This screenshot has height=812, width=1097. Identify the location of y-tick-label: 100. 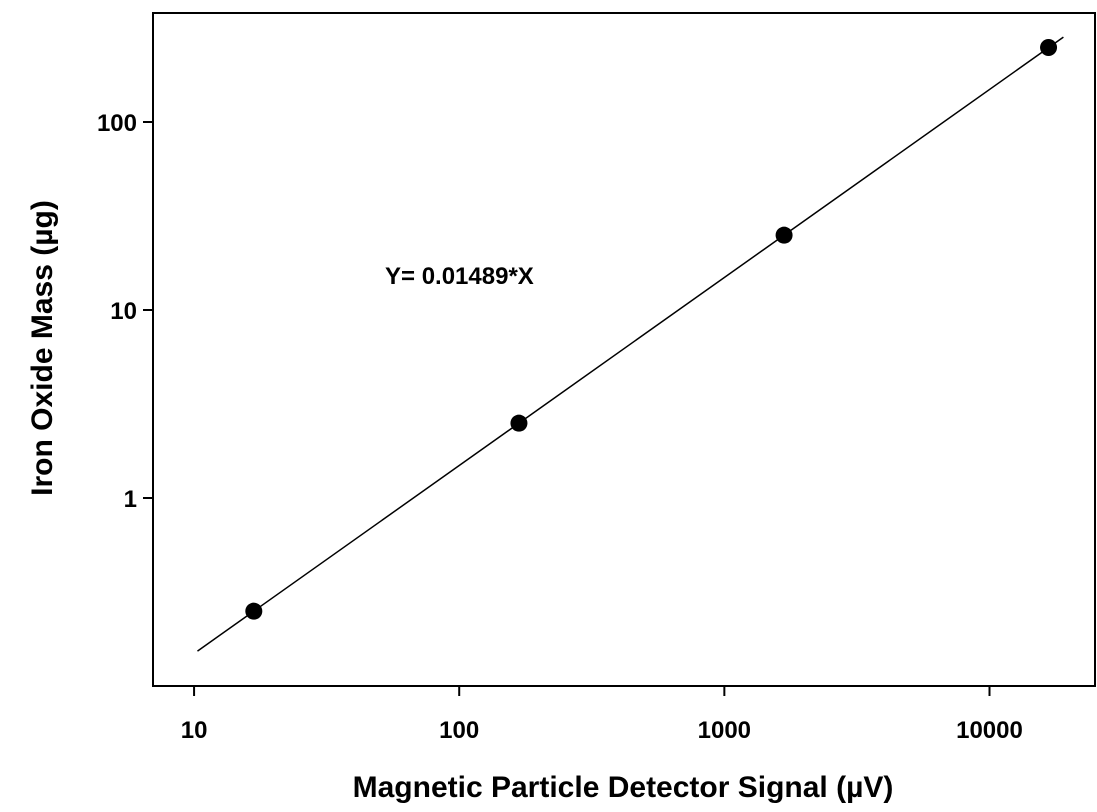
(117, 123).